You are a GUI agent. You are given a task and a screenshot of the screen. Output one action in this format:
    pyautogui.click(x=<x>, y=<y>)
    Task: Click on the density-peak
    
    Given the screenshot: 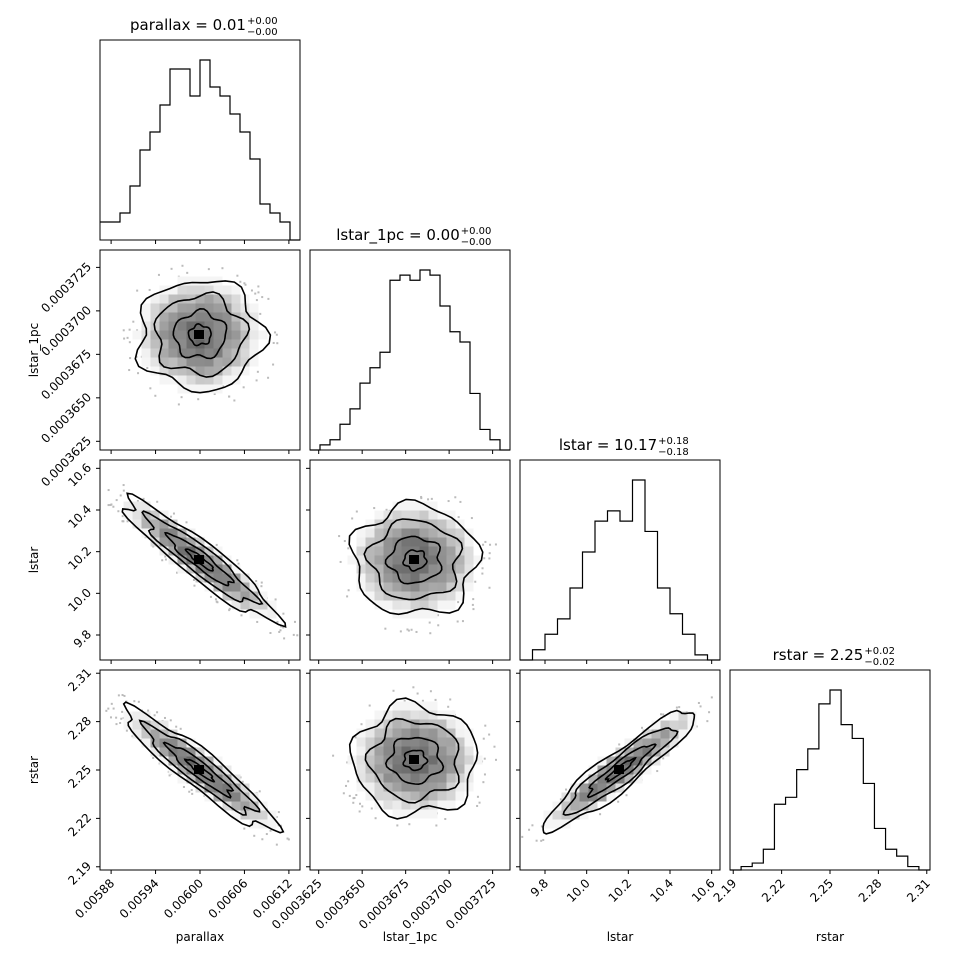 What is the action you would take?
    pyautogui.click(x=199, y=559)
    